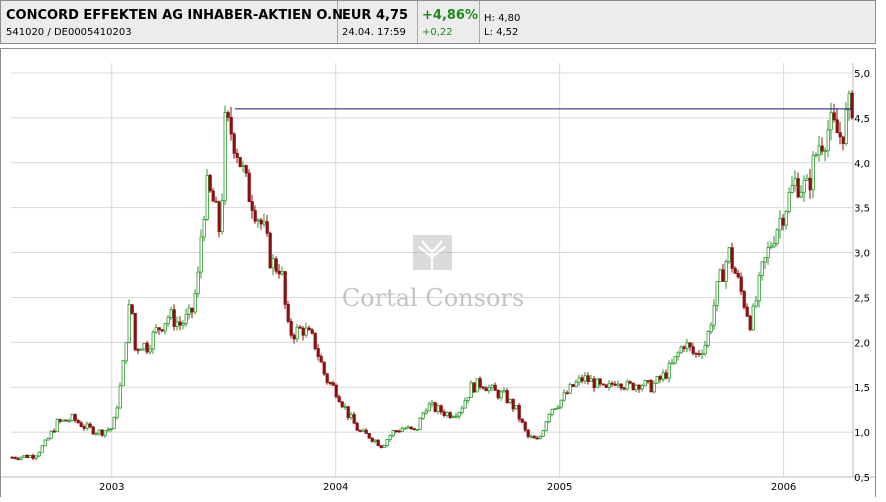 The height and width of the screenshot is (502, 886). I want to click on day-high: H: 4,80, so click(502, 18).